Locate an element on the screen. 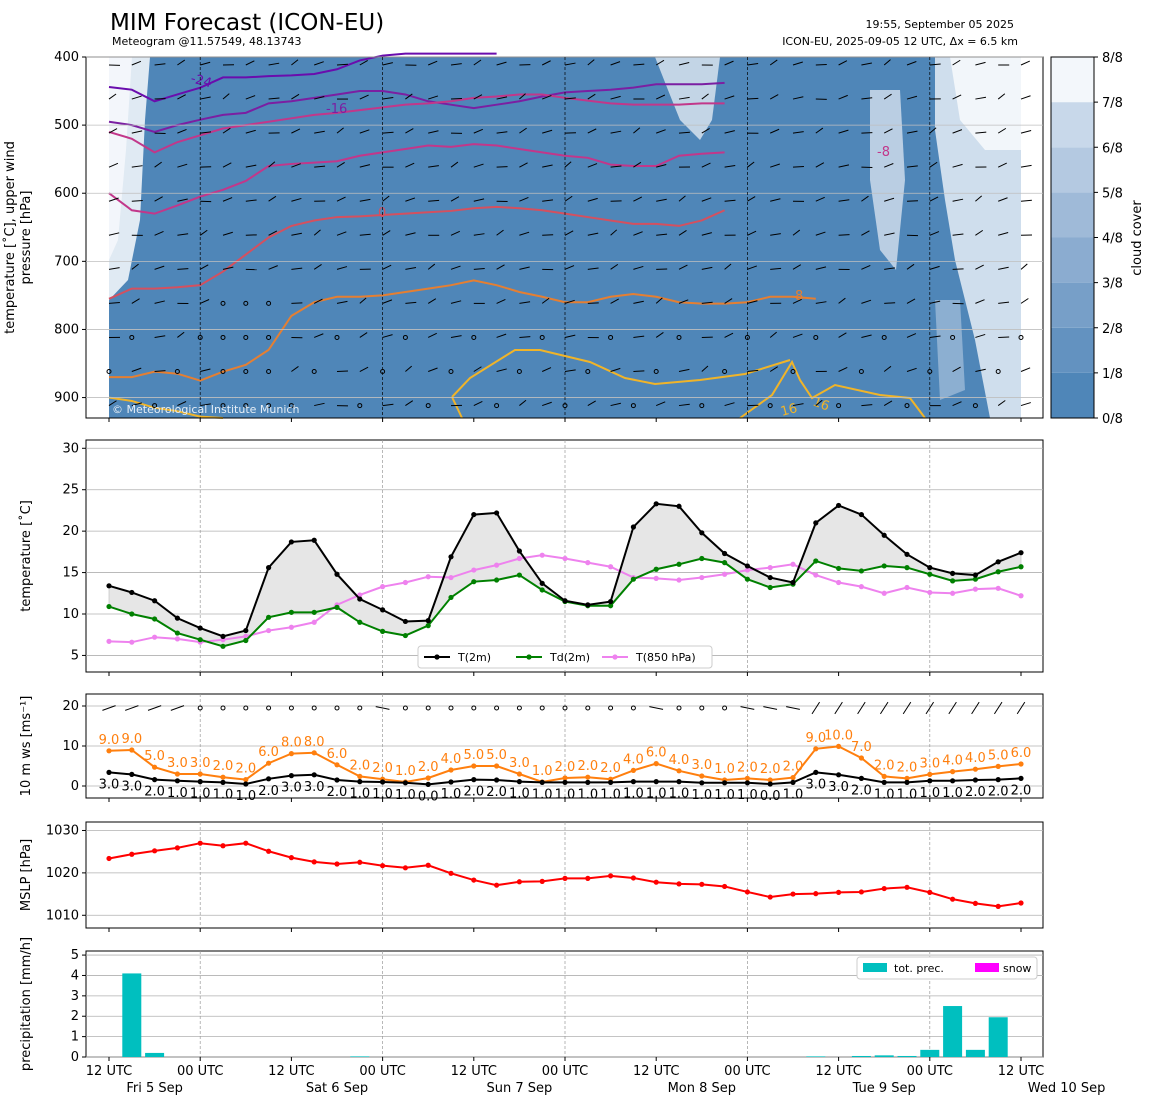  gust-value-label: 6.0 is located at coordinates (268, 752).